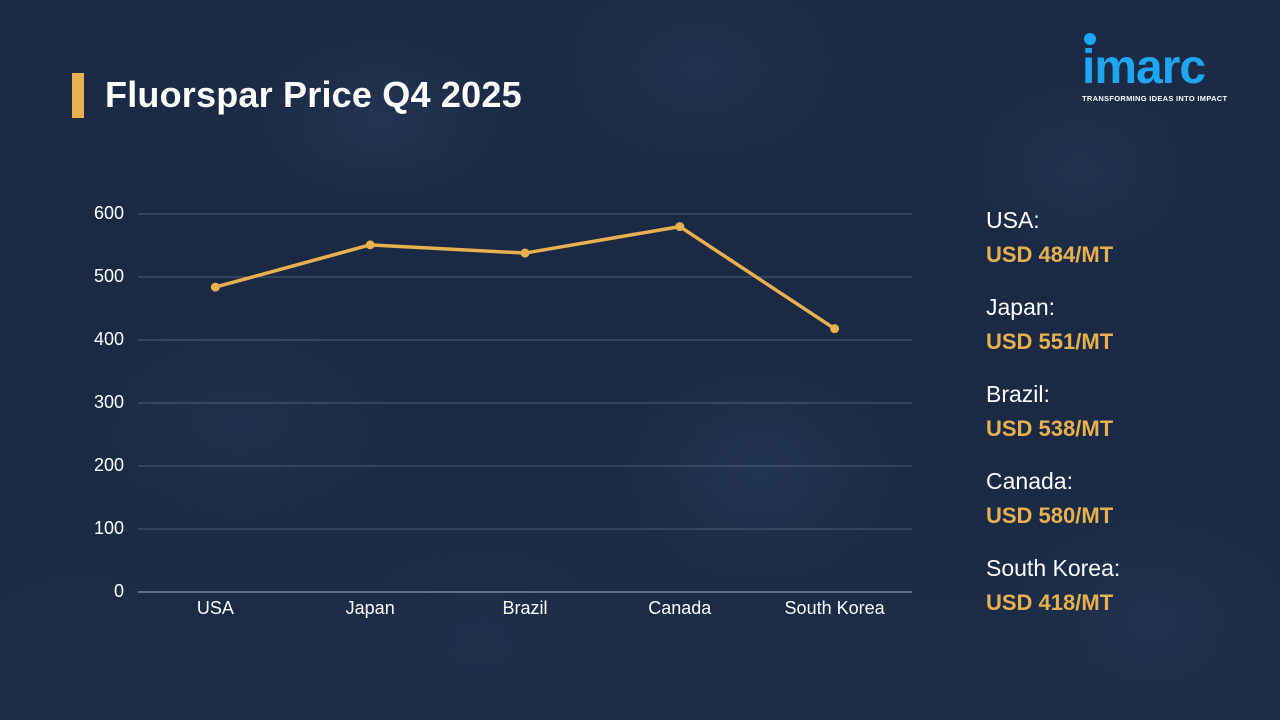 The width and height of the screenshot is (1280, 720). Describe the element at coordinates (1144, 67) in the screenshot. I see `logo-text: imarc` at that location.